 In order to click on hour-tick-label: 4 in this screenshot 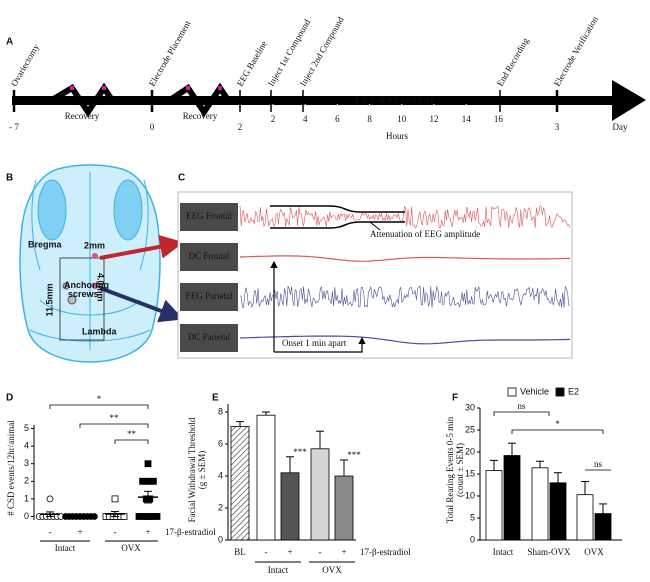, I will do `click(305, 119)`.